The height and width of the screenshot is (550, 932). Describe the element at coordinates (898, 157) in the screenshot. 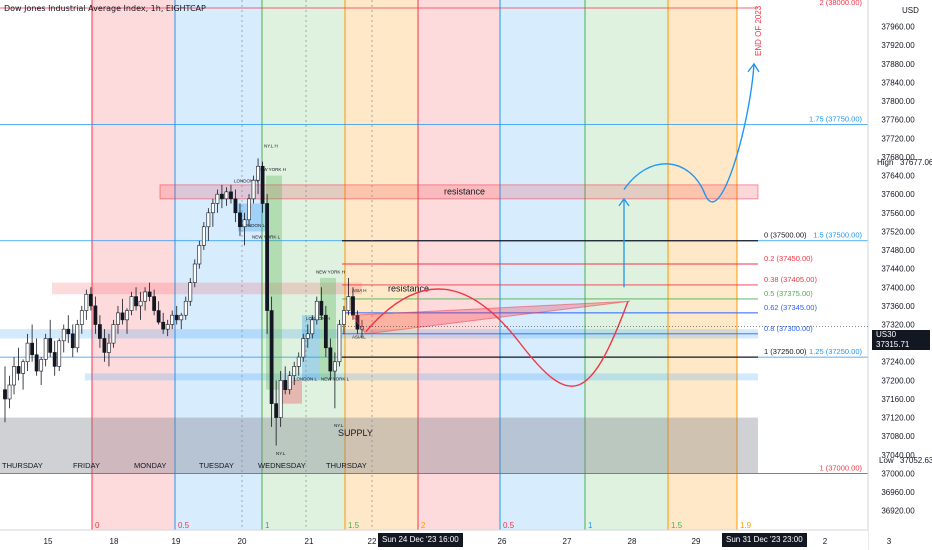

I see `price-axis-tick: 37680.00` at that location.